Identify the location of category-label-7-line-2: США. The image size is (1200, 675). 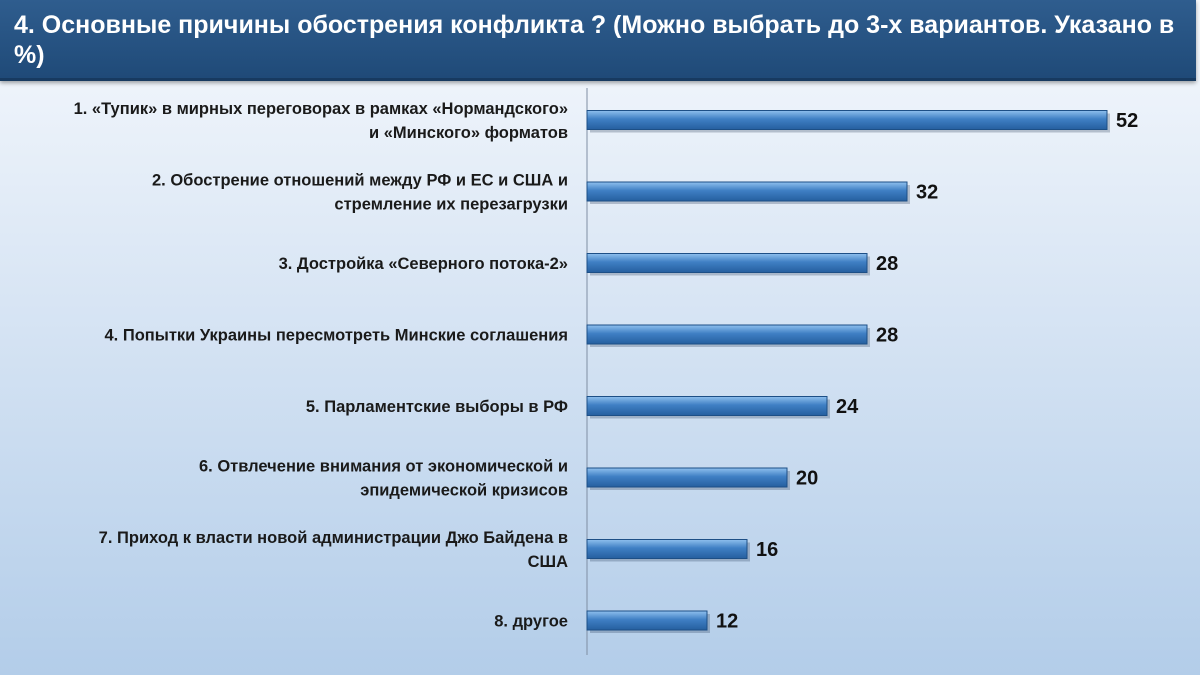
(548, 562).